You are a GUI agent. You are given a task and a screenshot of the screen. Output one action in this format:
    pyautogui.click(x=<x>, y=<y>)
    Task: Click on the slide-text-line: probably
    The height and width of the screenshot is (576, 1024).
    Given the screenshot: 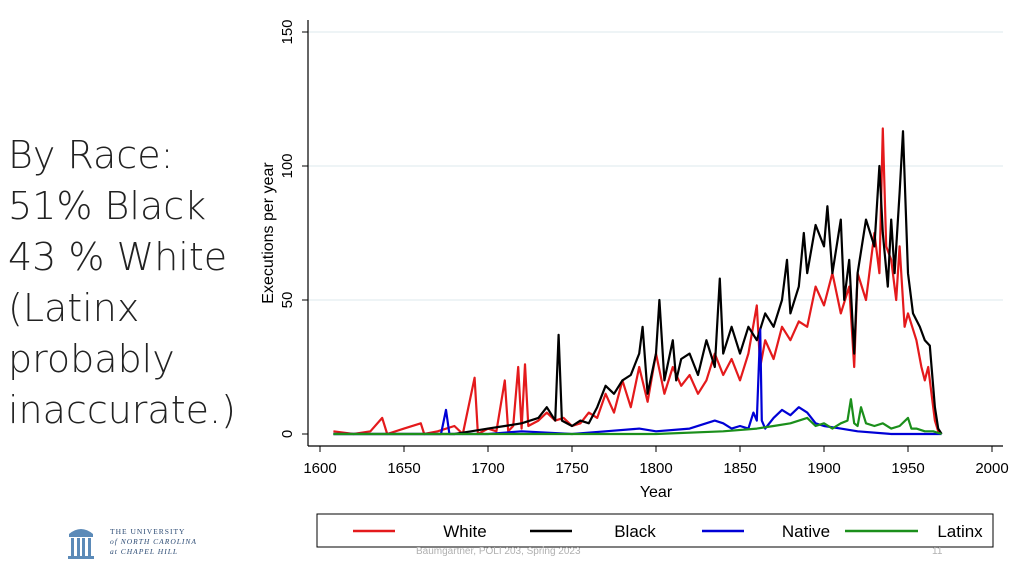 What is the action you would take?
    pyautogui.click(x=91, y=359)
    